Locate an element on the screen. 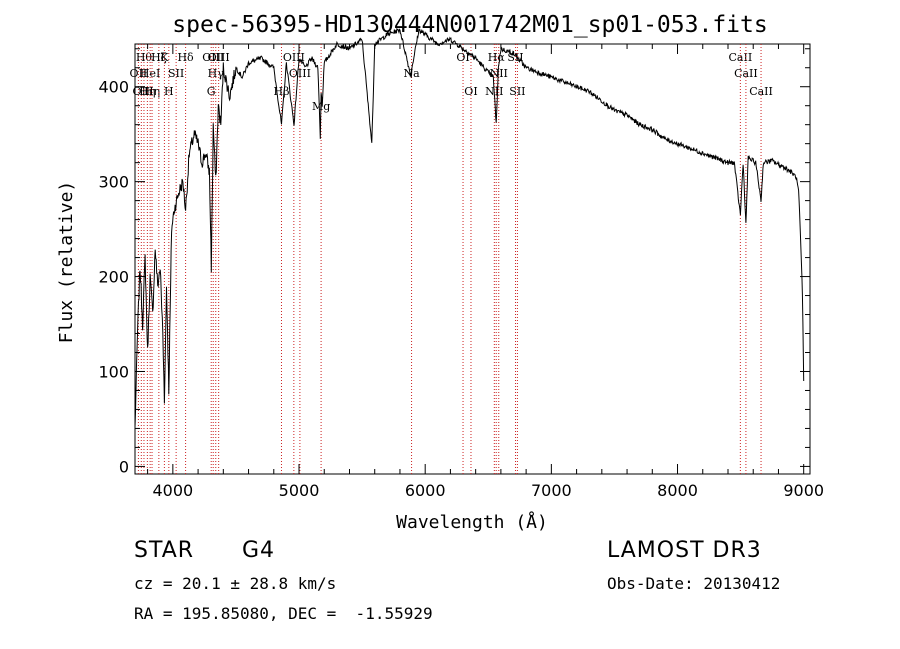 Image resolution: width=900 pixels, height=649 pixels. y-tick-label: 300 is located at coordinates (113, 182).